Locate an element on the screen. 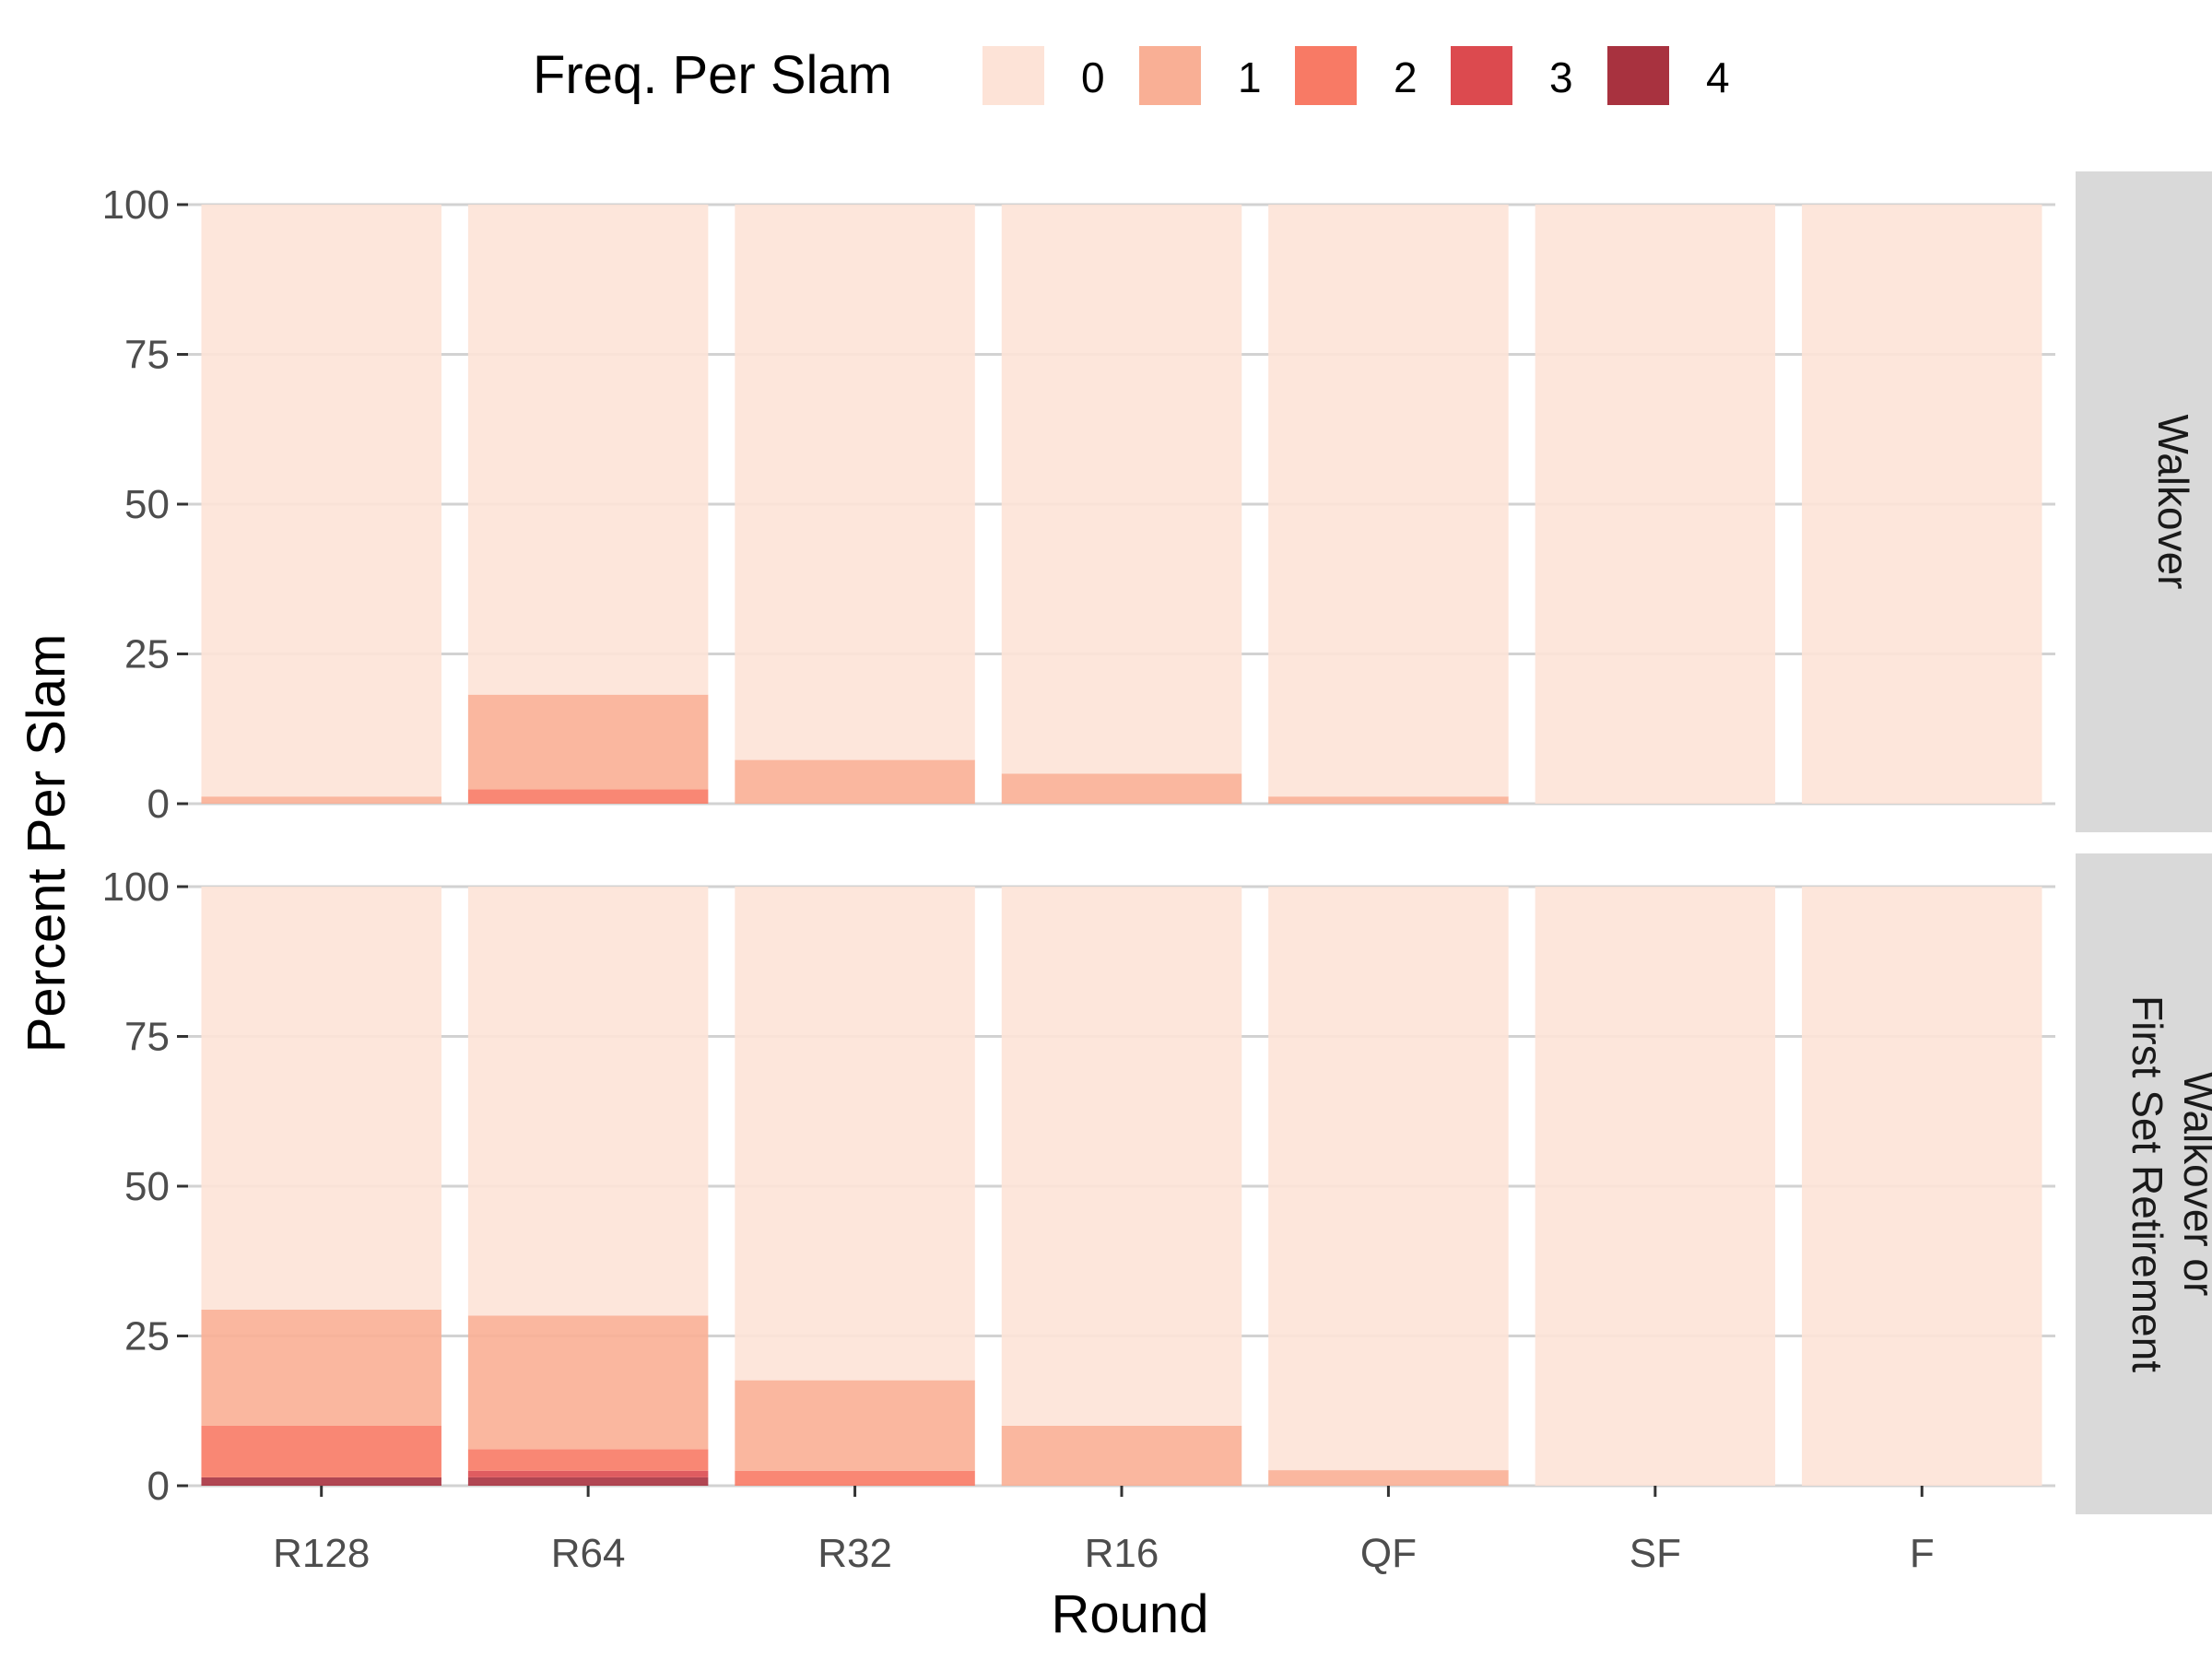 This screenshot has width=2212, height=1659. y-axis-title: Percent Per Slam is located at coordinates (46, 843).